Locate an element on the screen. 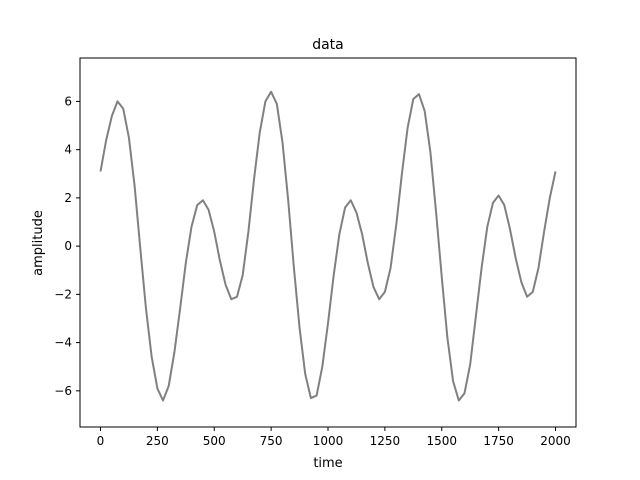  x-tick-label: 1750 is located at coordinates (498, 441).